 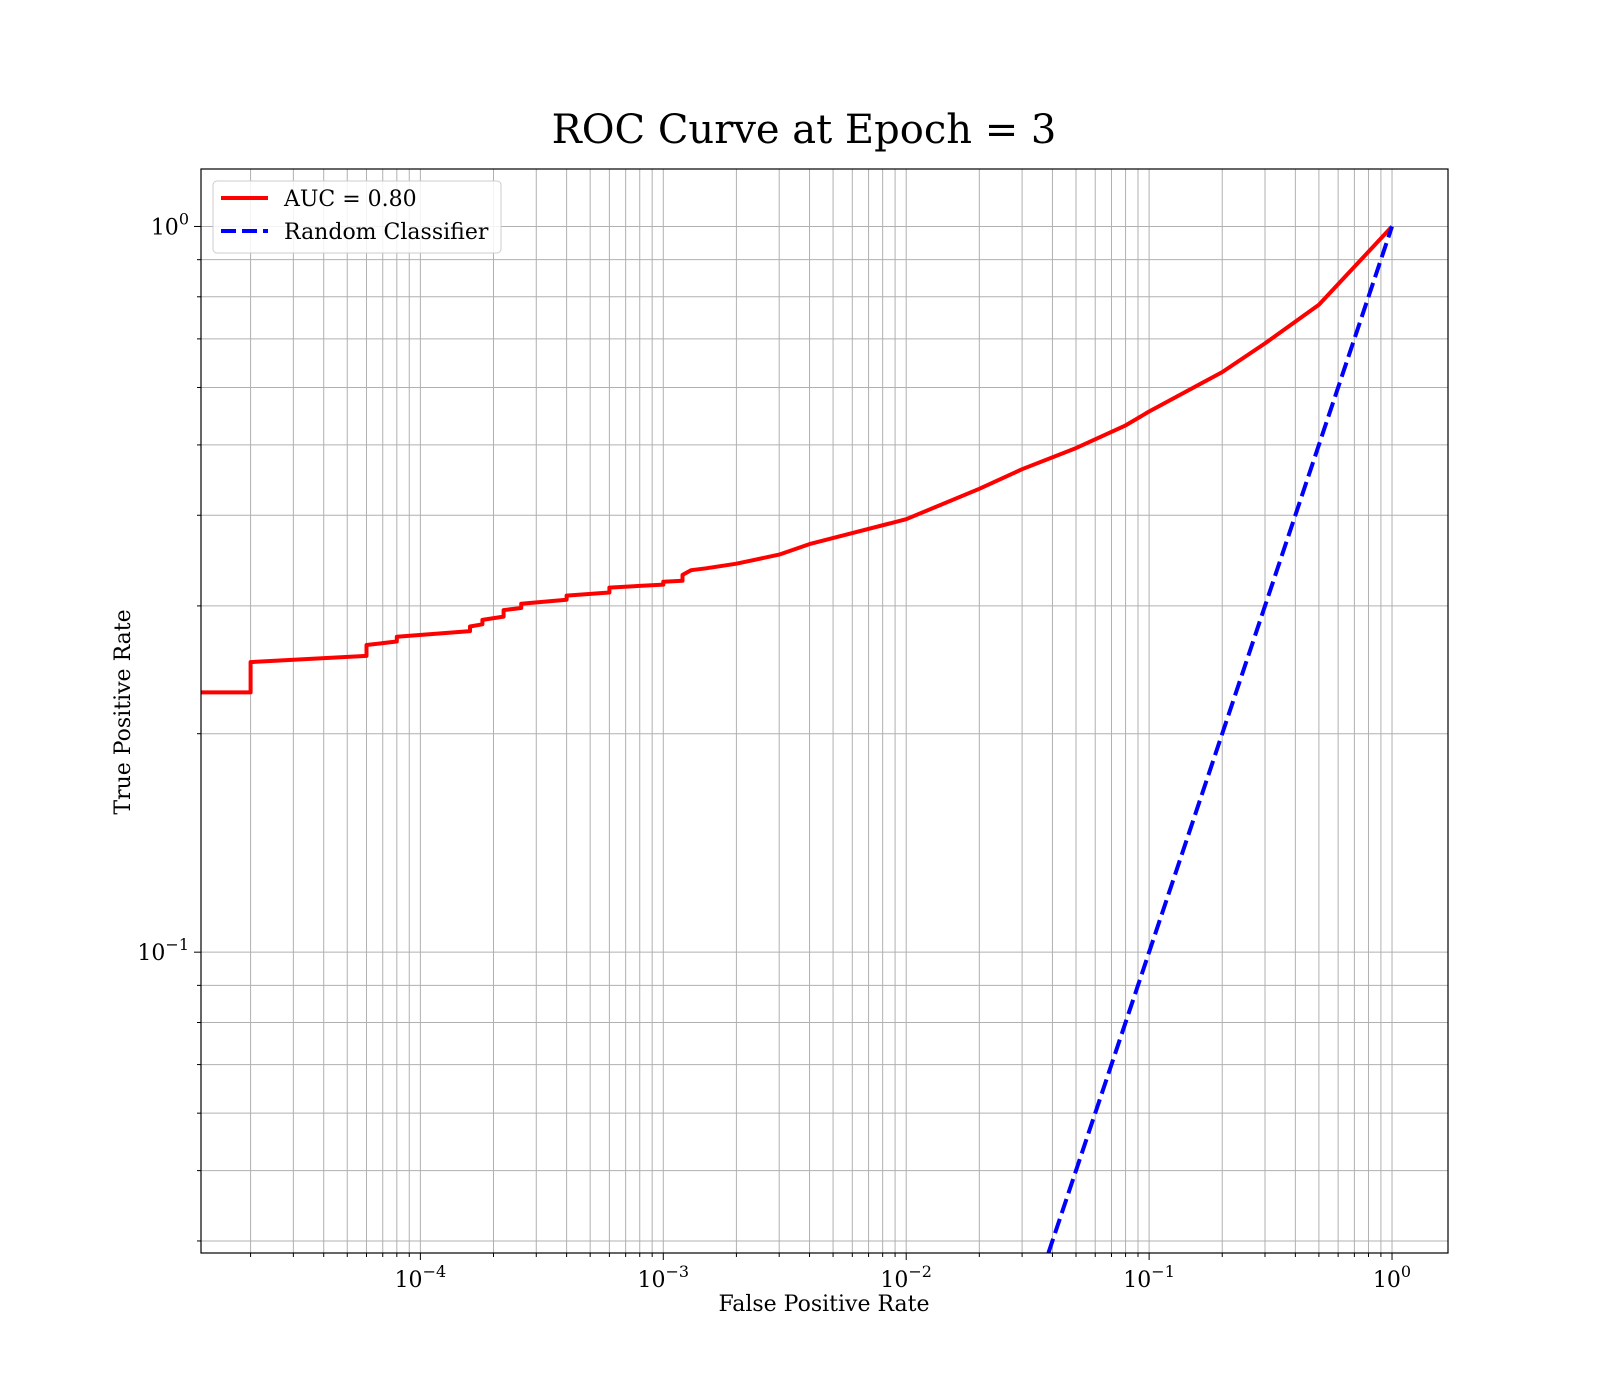 I want to click on legend-label-auc: AUC = 0.80, so click(x=350, y=199).